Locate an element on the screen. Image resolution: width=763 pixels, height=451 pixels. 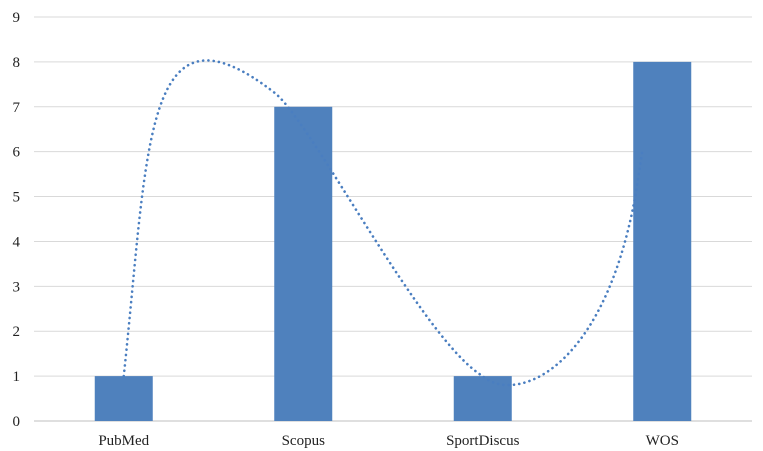
y-tick-label: 1 is located at coordinates (17, 377).